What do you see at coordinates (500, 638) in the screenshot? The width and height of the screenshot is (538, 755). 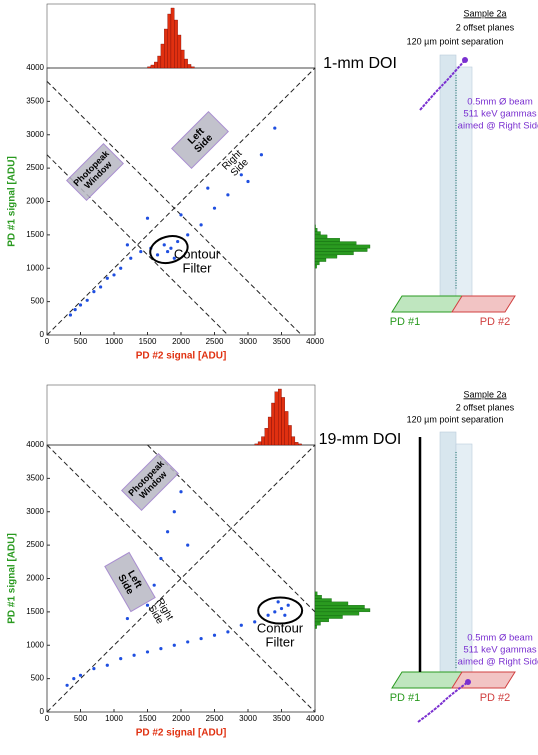 I see `beam-label: 0.5mm Ø beam` at bounding box center [500, 638].